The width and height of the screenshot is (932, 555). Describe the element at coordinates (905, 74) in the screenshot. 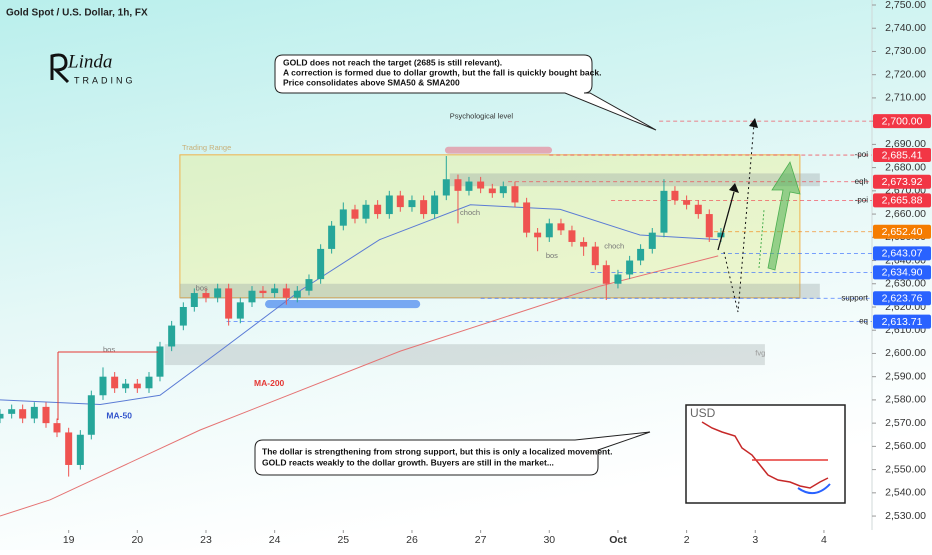

I see `y-tick-label: 2,720.00` at that location.